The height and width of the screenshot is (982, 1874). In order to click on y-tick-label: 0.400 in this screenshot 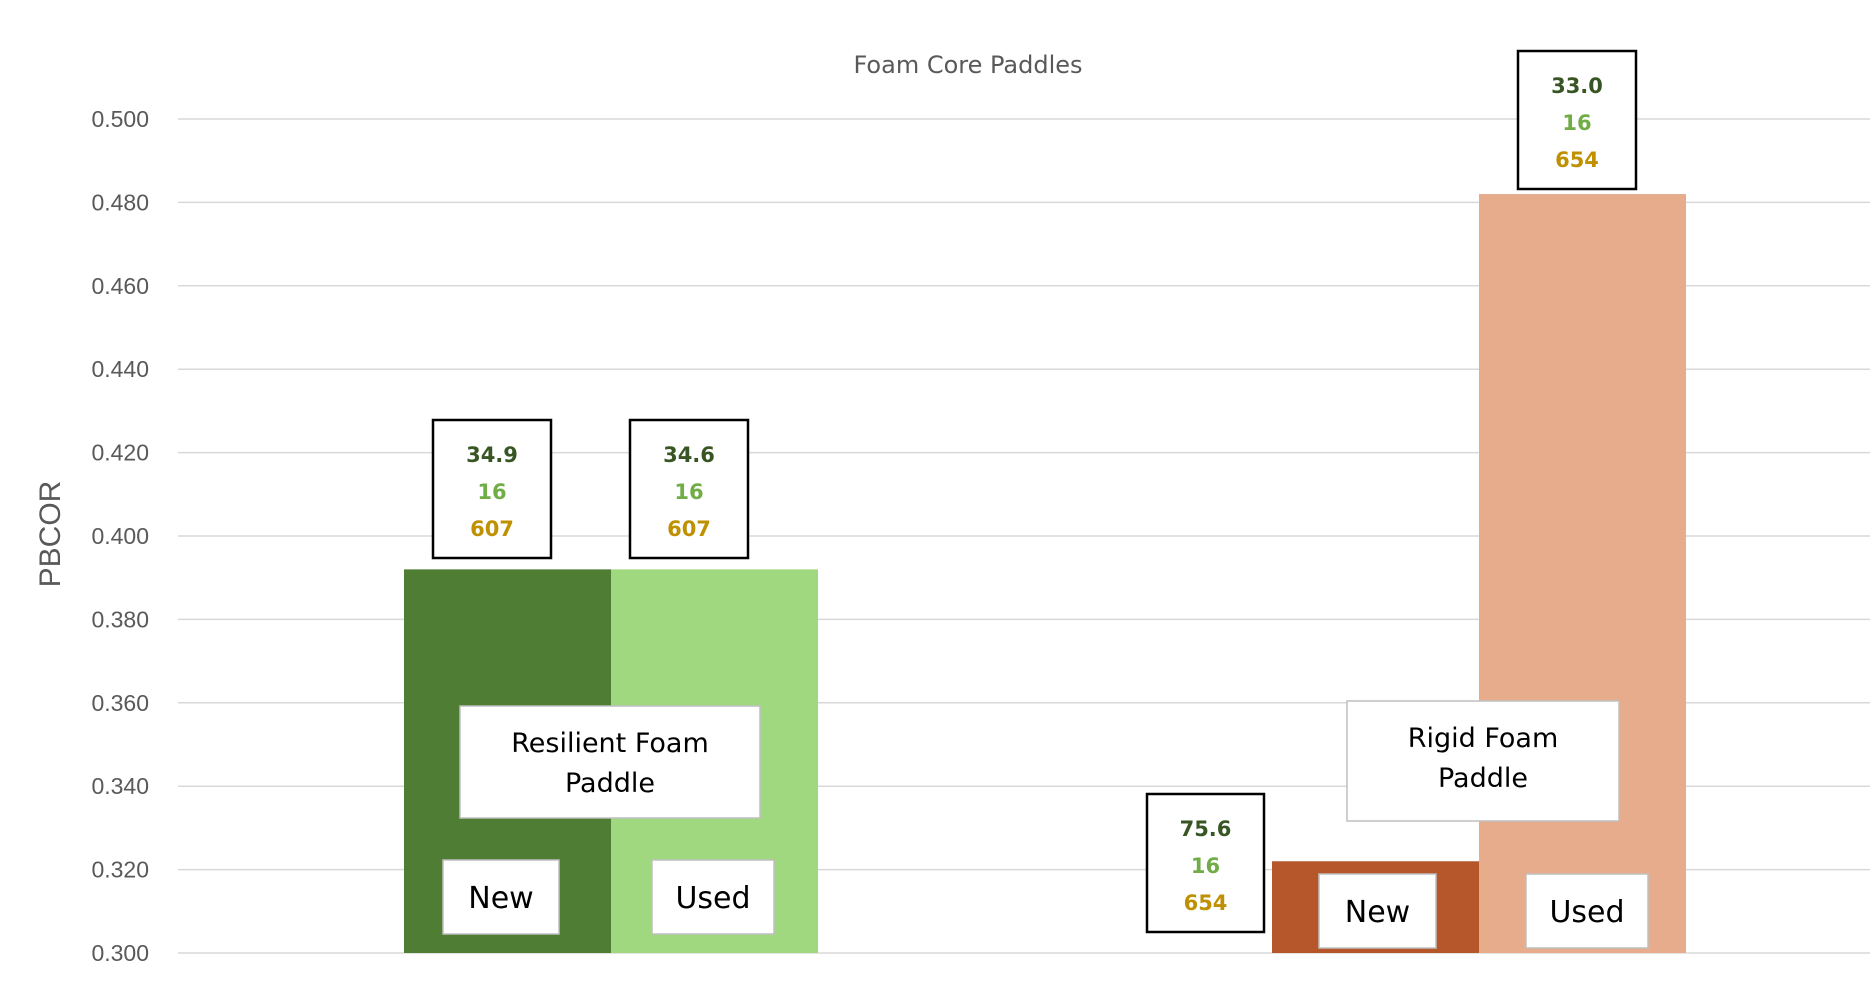, I will do `click(120, 536)`.